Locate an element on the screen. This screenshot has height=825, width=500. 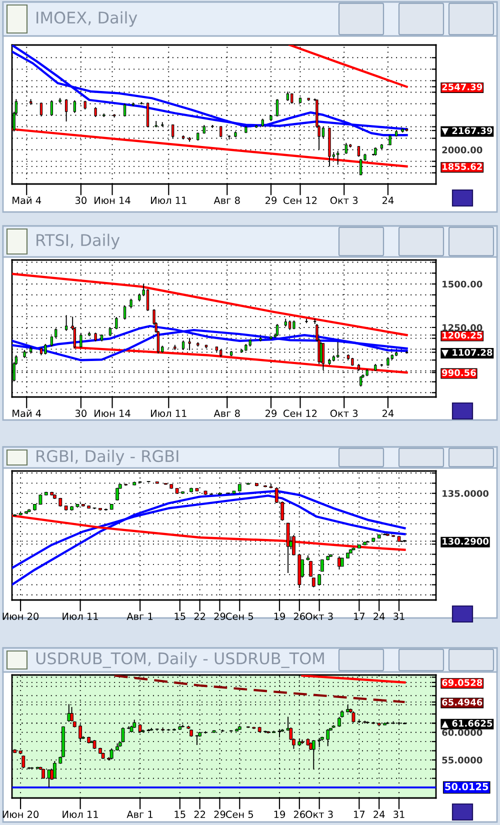
chart-title: RTSI, Daily is located at coordinates (78, 242).